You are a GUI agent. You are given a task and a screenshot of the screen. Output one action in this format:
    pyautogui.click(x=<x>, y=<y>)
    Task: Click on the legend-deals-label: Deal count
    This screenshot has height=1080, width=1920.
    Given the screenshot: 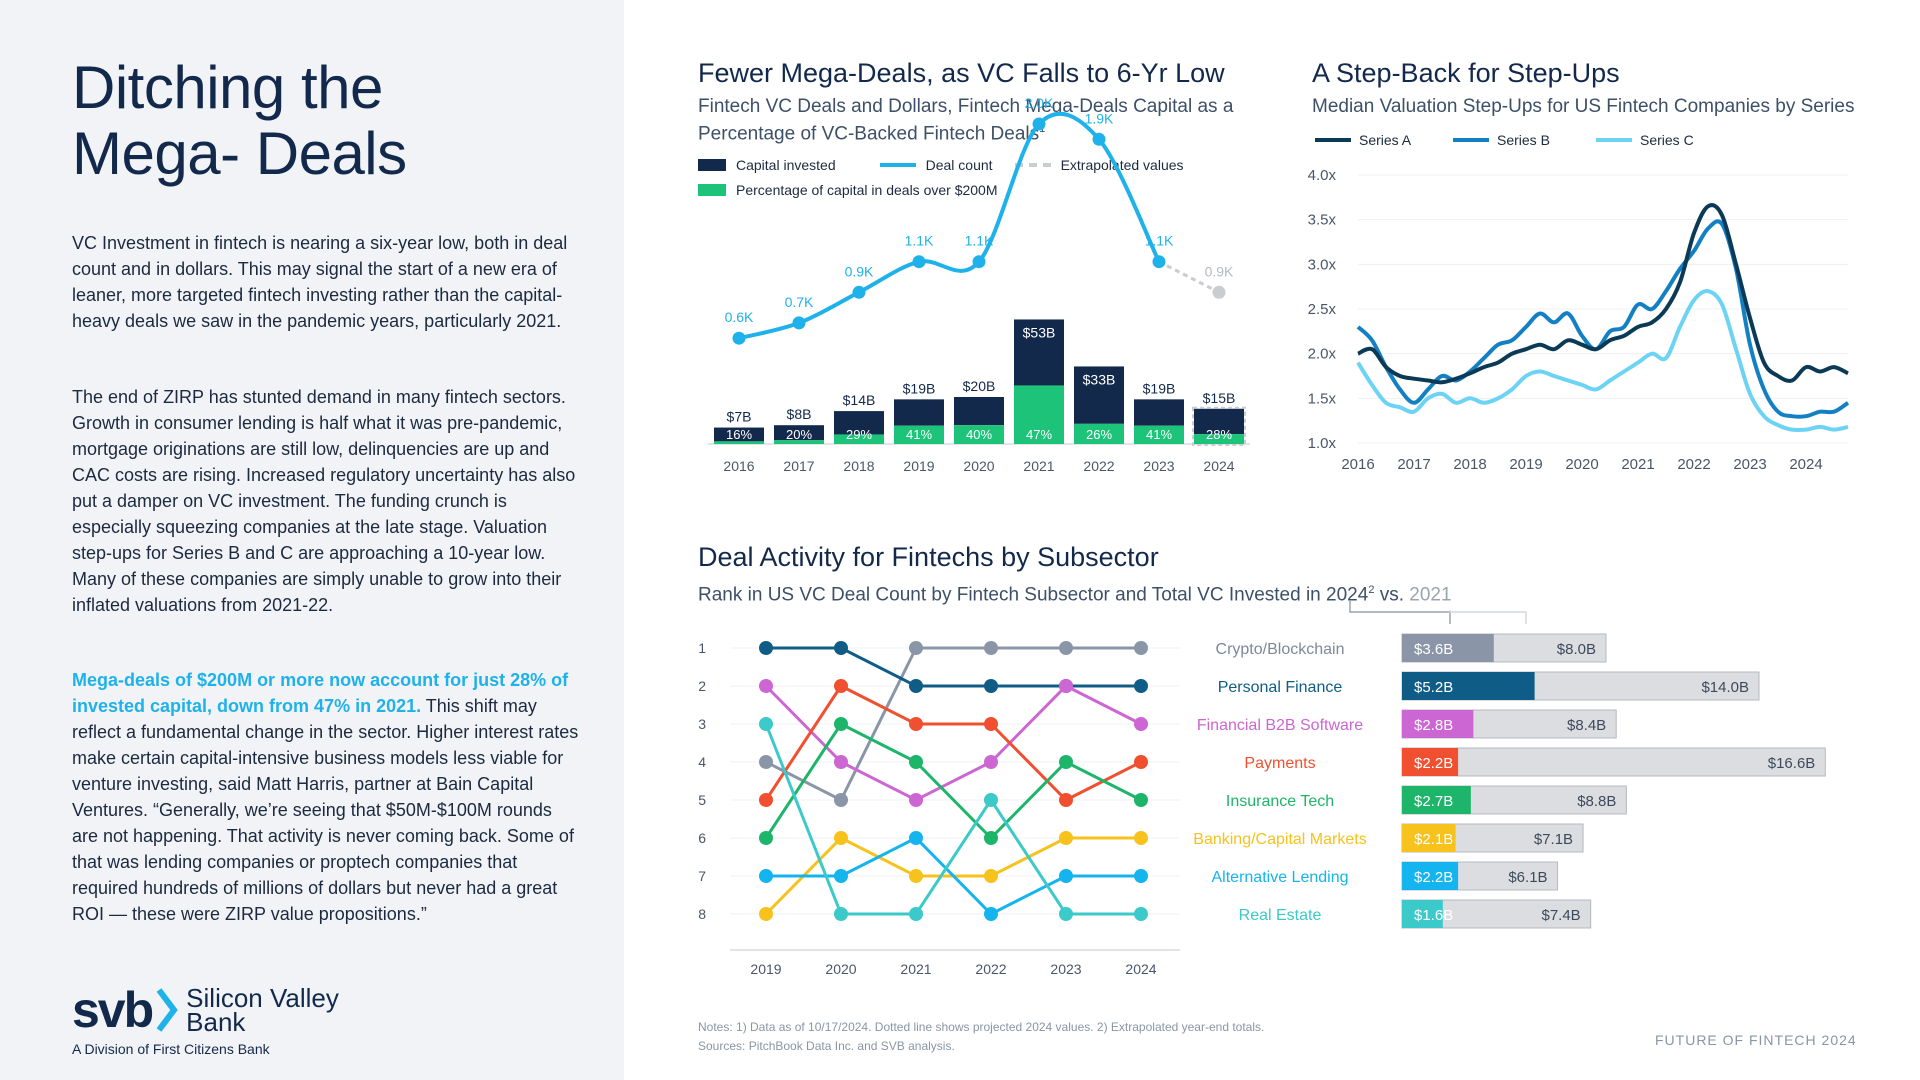 What is the action you would take?
    pyautogui.click(x=959, y=165)
    